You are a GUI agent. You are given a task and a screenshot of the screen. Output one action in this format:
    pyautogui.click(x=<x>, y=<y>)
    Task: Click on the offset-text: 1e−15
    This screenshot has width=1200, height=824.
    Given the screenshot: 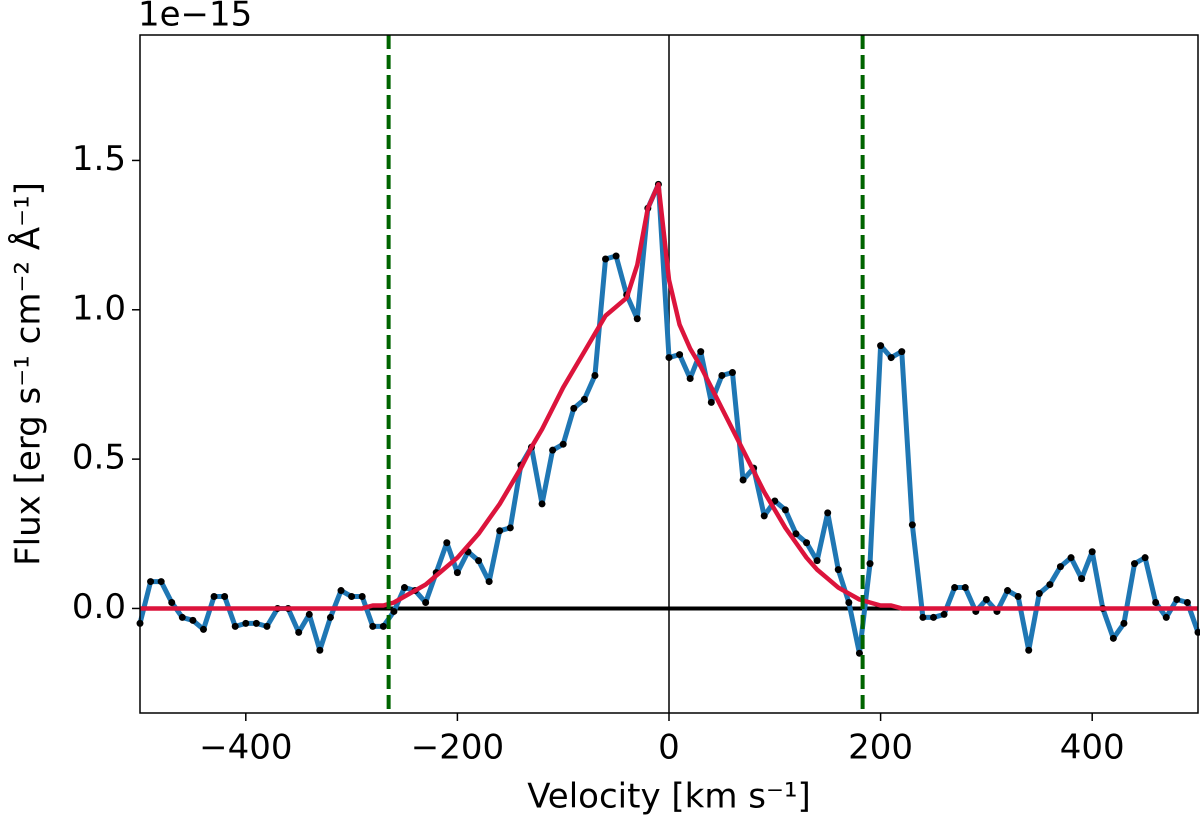 What is the action you would take?
    pyautogui.click(x=195, y=17)
    